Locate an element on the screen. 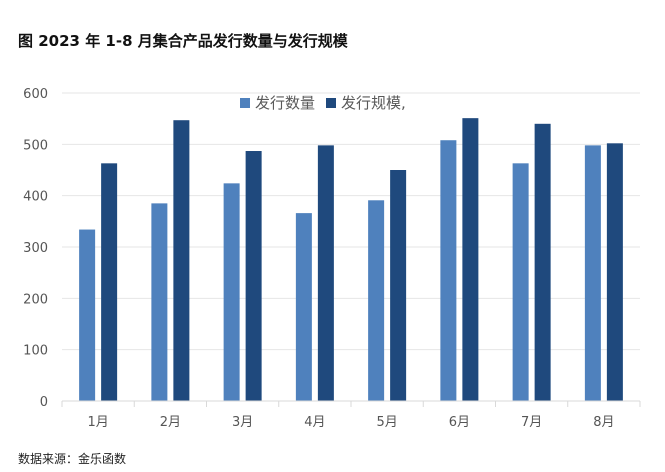 The width and height of the screenshot is (665, 472). y-axis-ticks: 0 100 200 300 400 500 600 is located at coordinates (35, 248).